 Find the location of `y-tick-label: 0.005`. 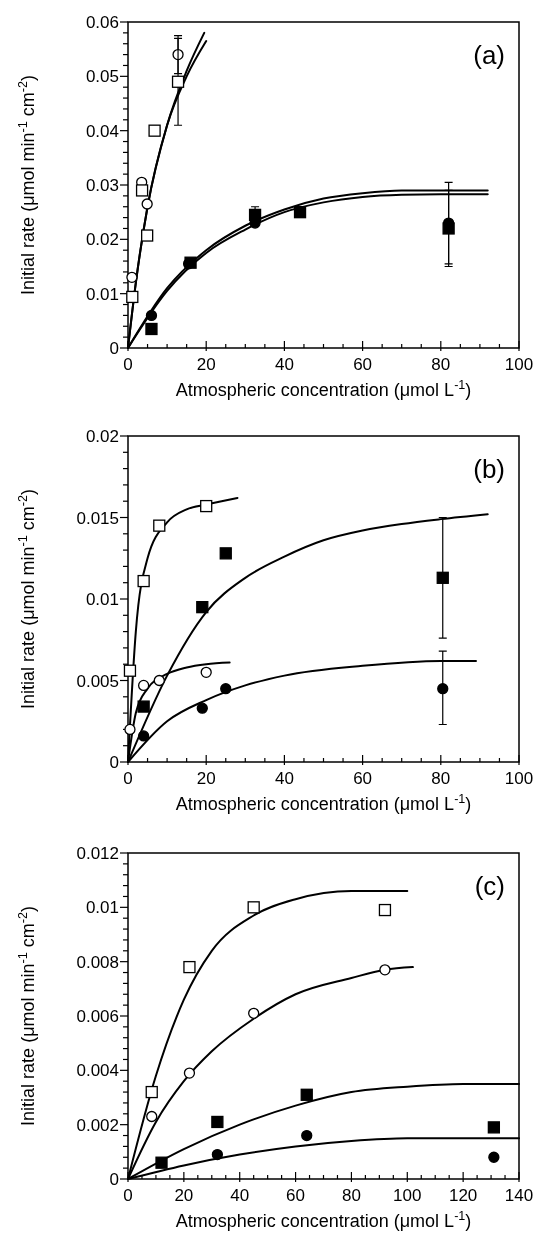

y-tick-label: 0.005 is located at coordinates (97, 681).